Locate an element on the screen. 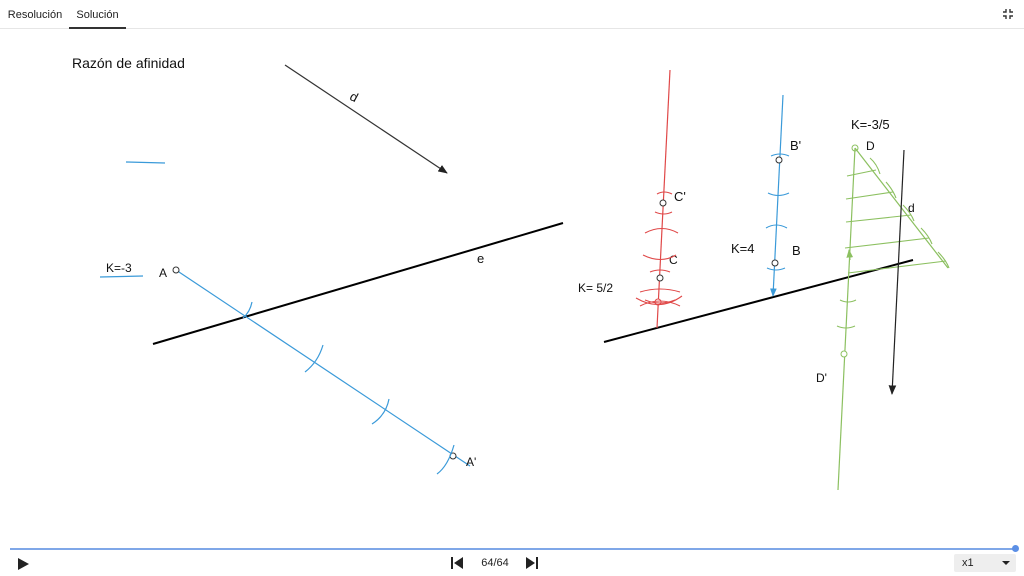 The width and height of the screenshot is (1024, 576). direction-d-arrow-right is located at coordinates (896, 272).